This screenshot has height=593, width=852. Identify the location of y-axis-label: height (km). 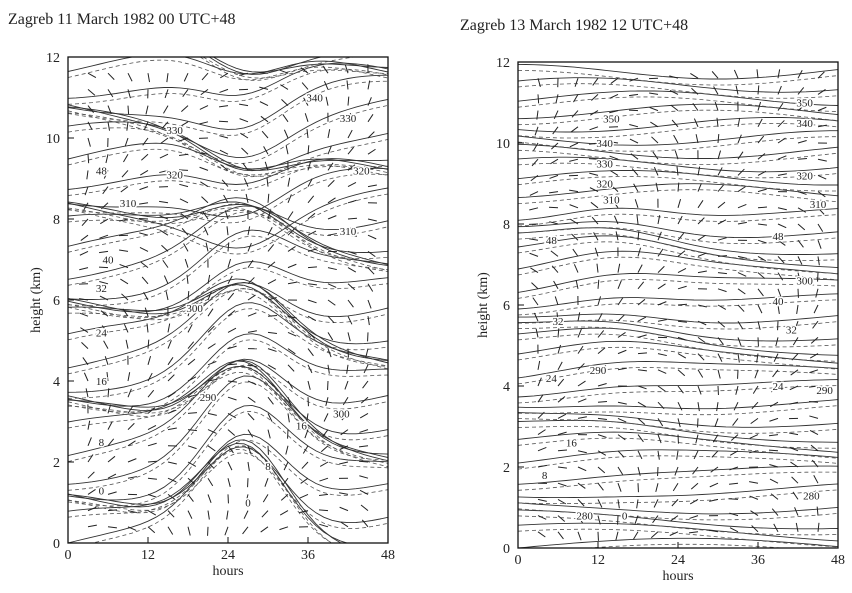
(483, 305).